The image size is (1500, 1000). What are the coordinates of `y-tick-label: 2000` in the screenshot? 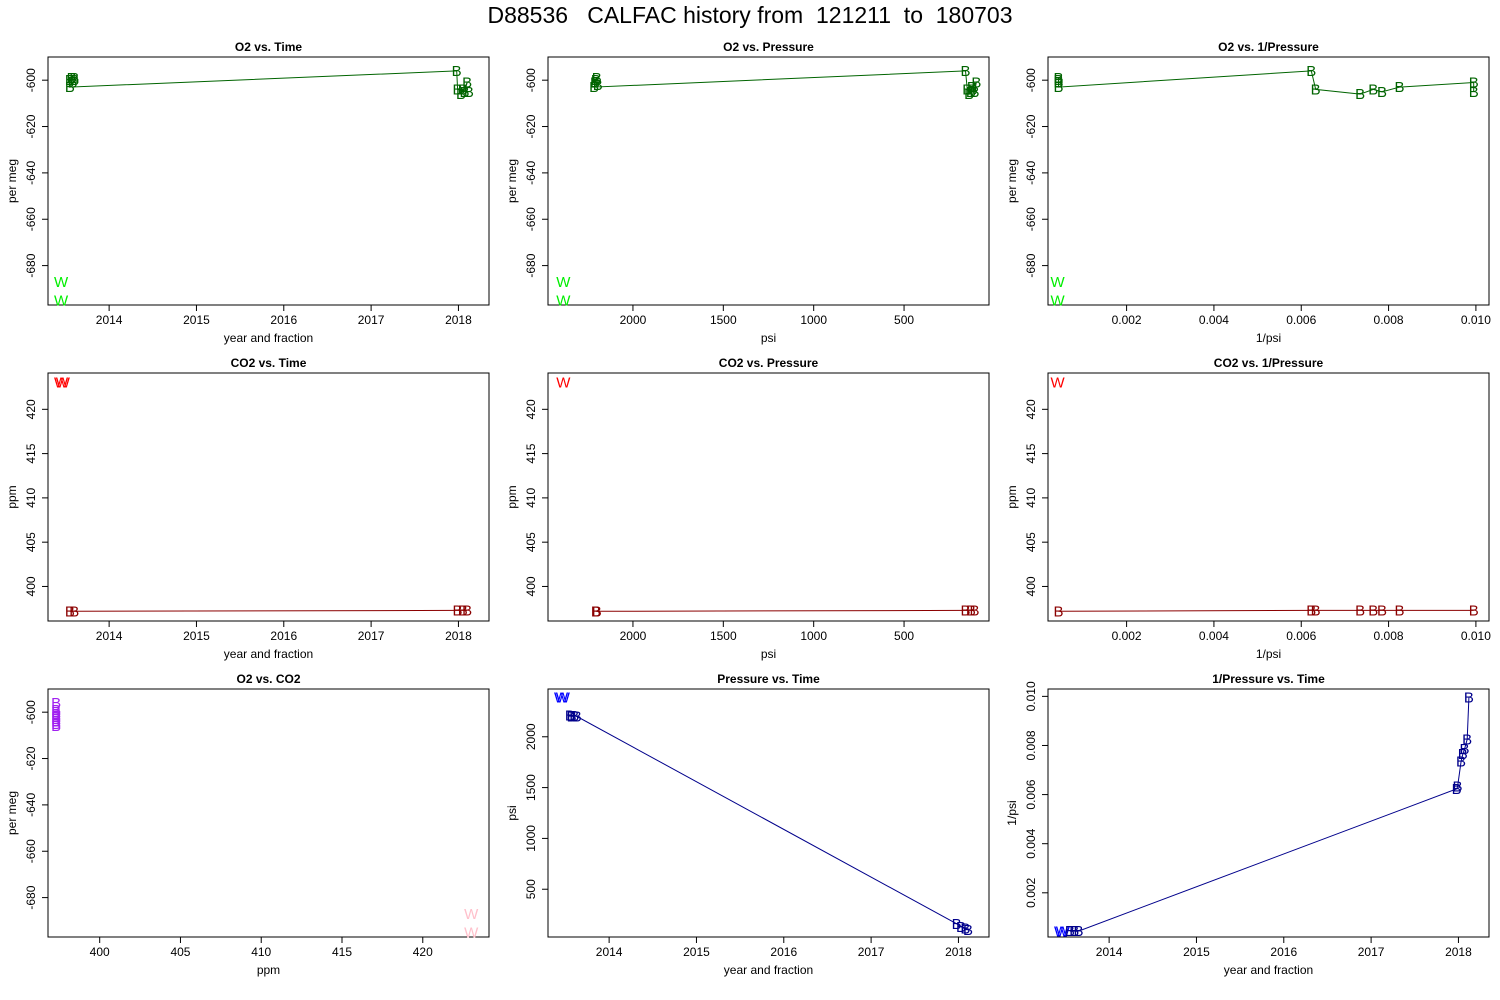 It's located at (531, 736).